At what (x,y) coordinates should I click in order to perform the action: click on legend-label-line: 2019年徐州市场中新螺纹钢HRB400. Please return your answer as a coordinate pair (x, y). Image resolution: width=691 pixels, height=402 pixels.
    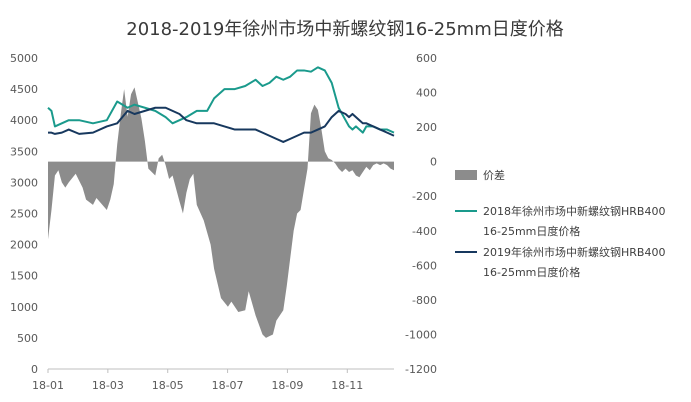
    Looking at the image, I should click on (574, 252).